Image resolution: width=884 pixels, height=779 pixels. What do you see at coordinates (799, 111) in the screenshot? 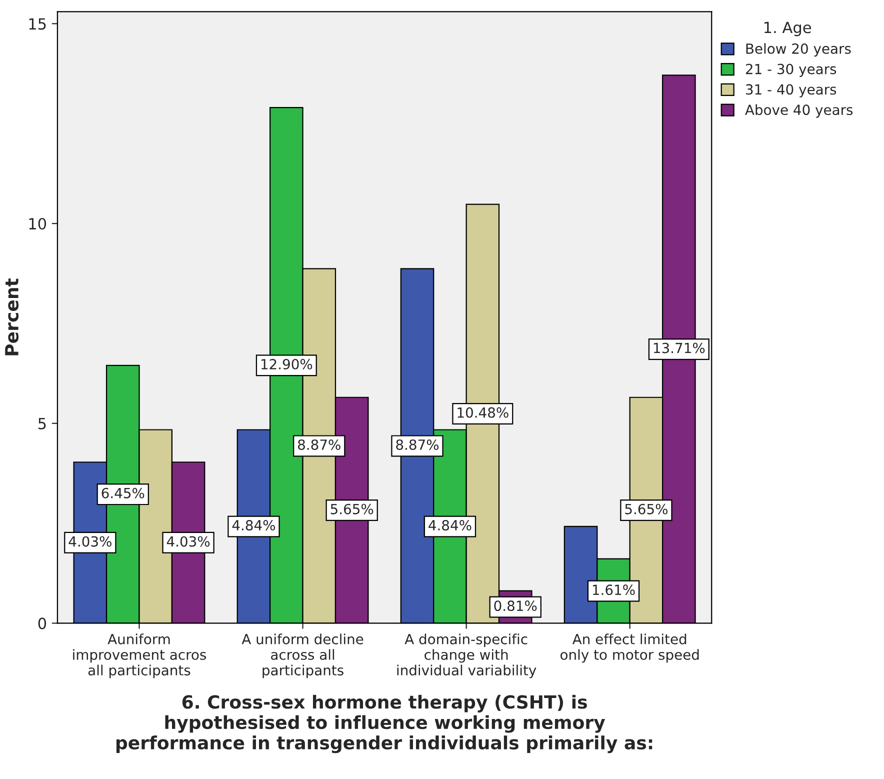
I see `legend-label: Above 40 years` at bounding box center [799, 111].